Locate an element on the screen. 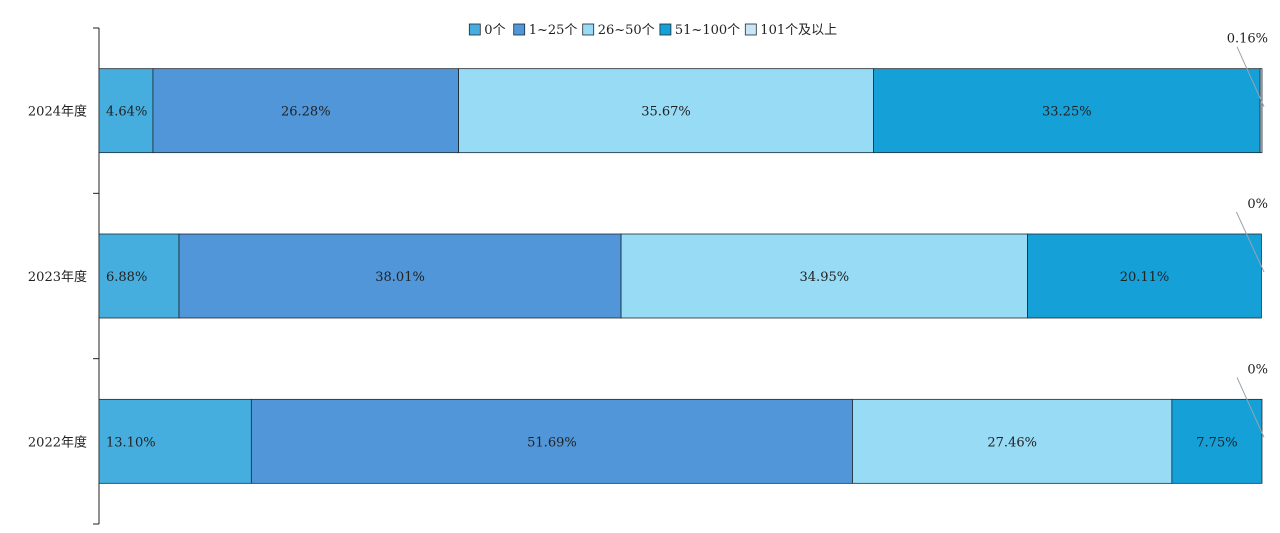 The image size is (1280, 533). category-label: 2023年度 is located at coordinates (57, 277).